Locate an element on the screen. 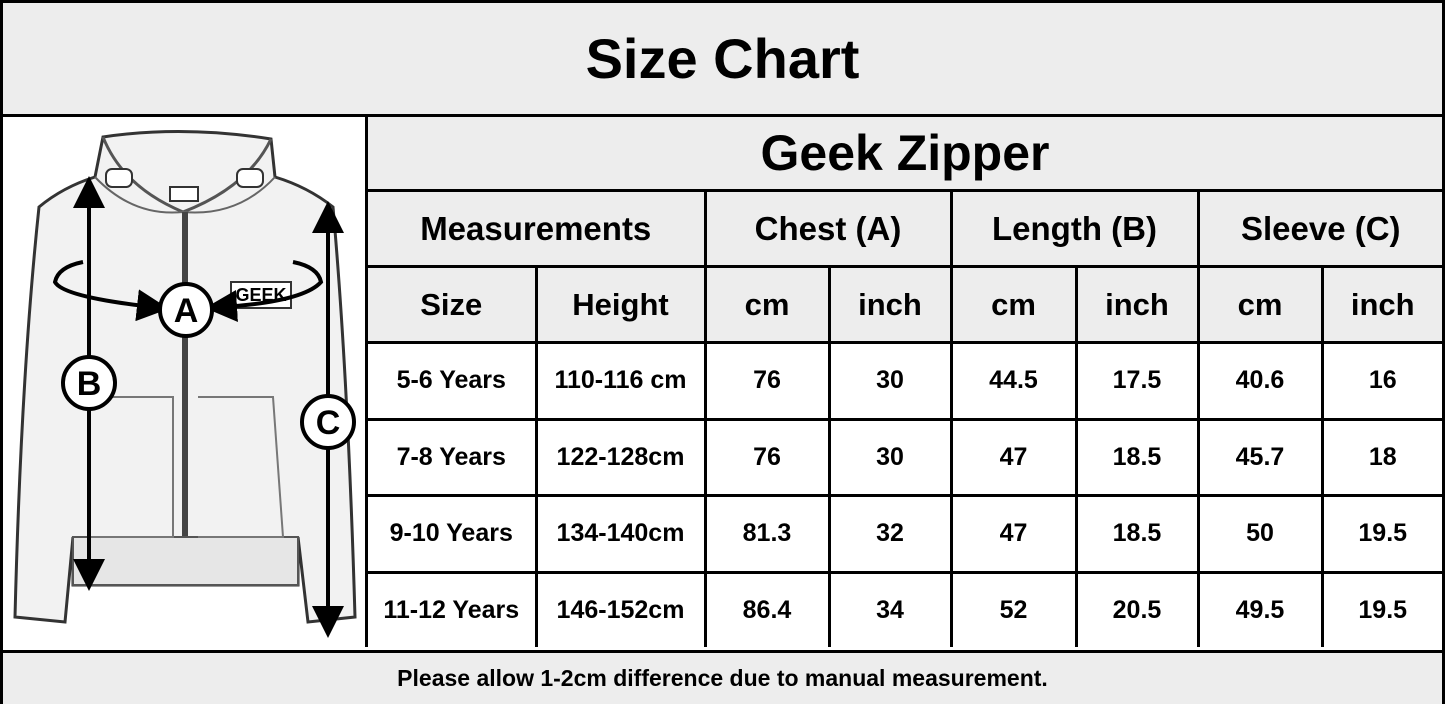 The image size is (1445, 704). cell-cell: 52 is located at coordinates (1013, 608).